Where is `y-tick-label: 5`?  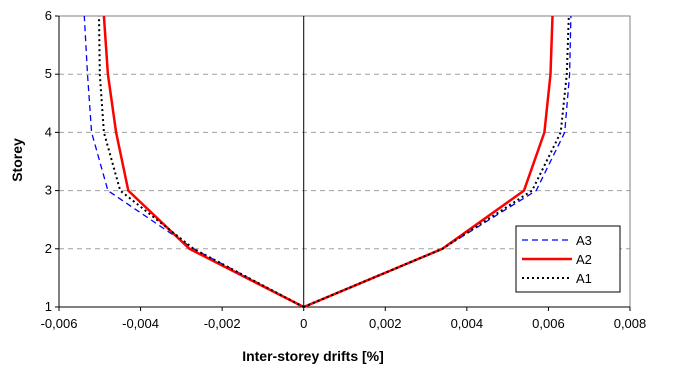
y-tick-label: 5 is located at coordinates (48, 73).